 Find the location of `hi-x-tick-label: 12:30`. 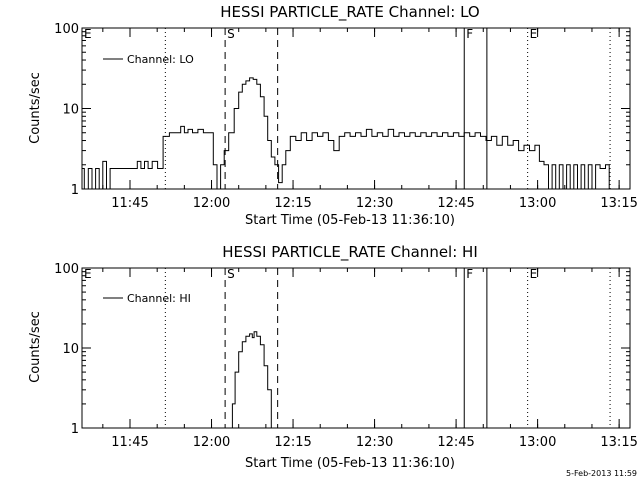

hi-x-tick-label: 12:30 is located at coordinates (374, 442).